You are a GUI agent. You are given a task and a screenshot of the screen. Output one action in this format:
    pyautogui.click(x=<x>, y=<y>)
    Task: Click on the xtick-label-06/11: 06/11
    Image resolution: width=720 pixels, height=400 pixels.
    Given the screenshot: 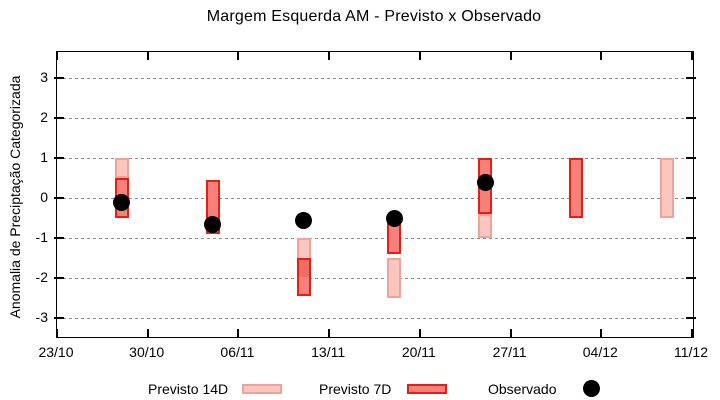 What is the action you would take?
    pyautogui.click(x=237, y=352)
    